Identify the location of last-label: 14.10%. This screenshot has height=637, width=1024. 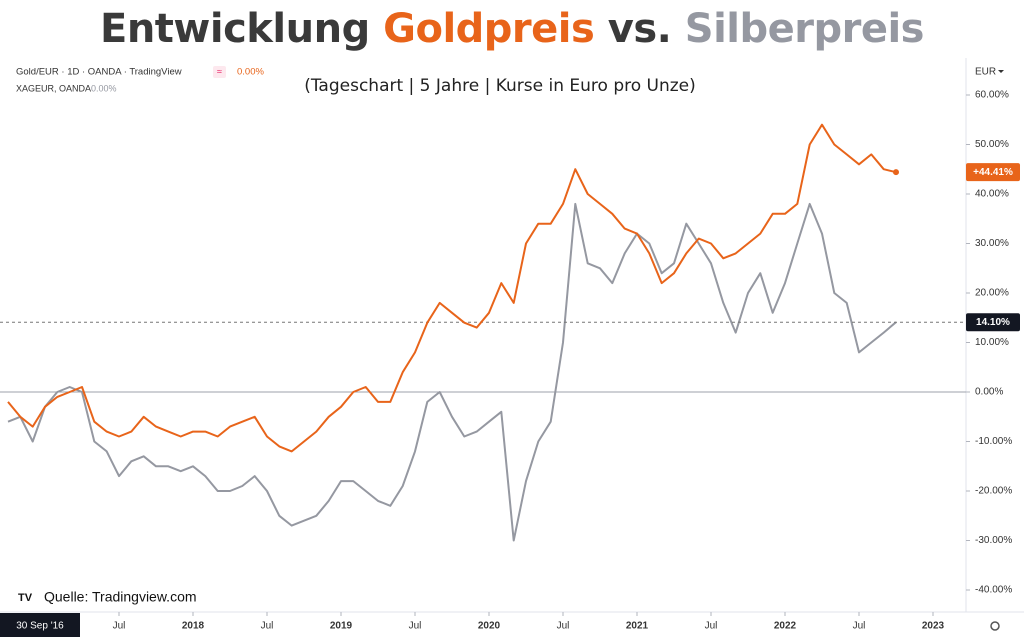
(993, 322).